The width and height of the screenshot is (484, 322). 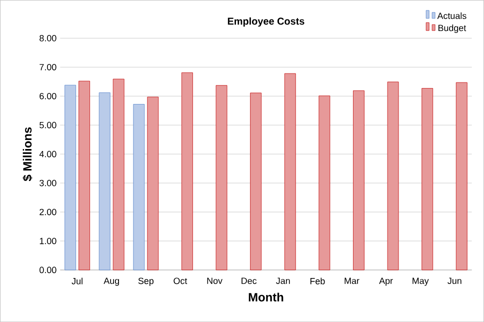 I want to click on y-tick-label: 8.00, so click(x=48, y=38).